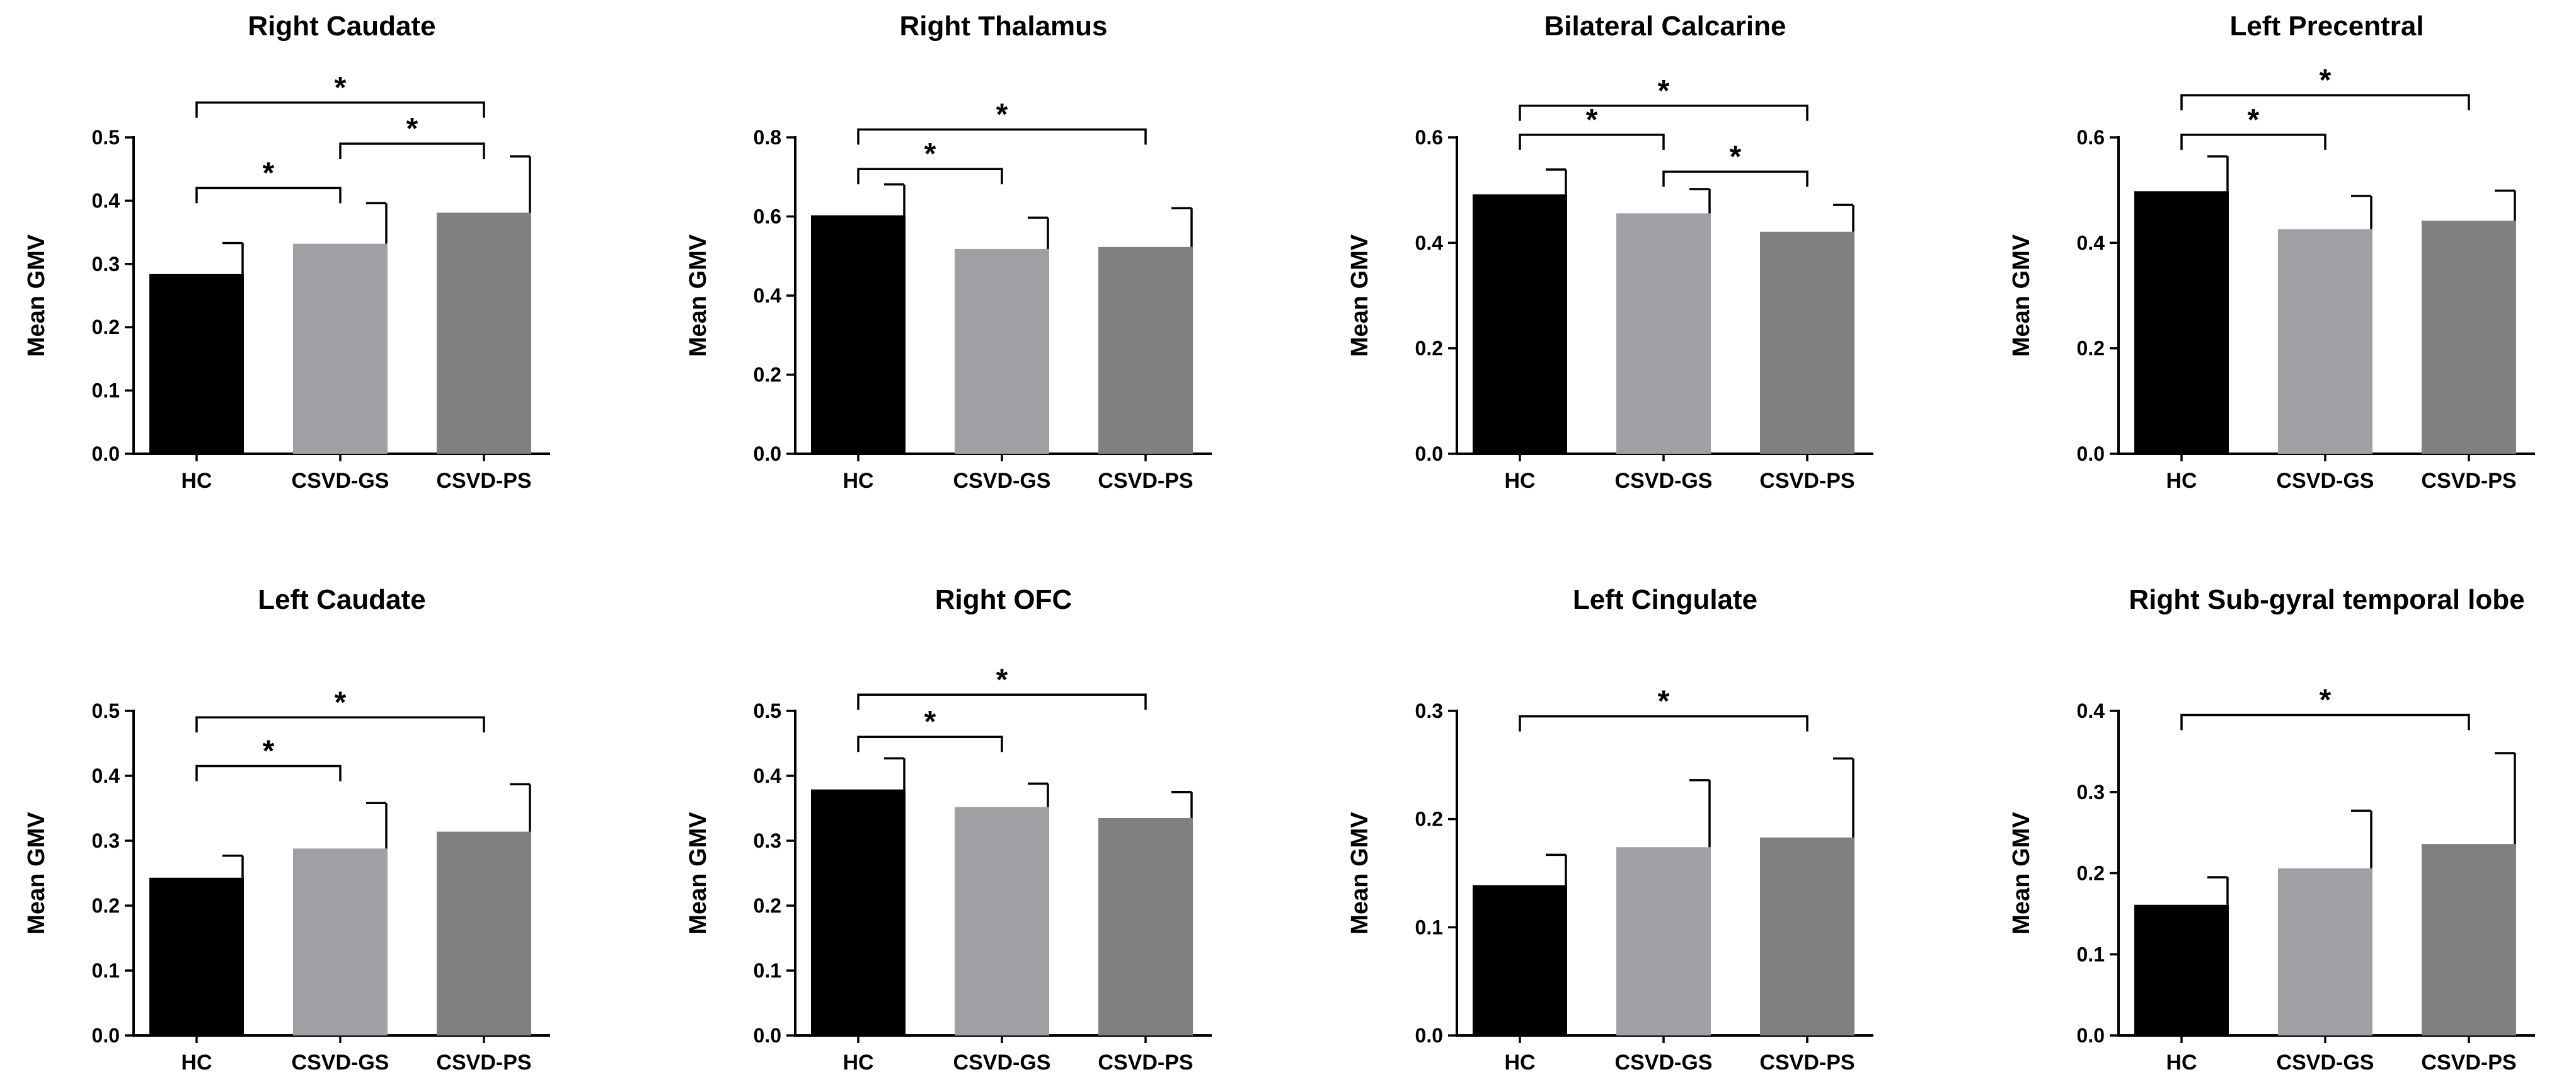 Image resolution: width=2576 pixels, height=1084 pixels. Describe the element at coordinates (341, 27) in the screenshot. I see `chart-title: Right Caudate` at that location.